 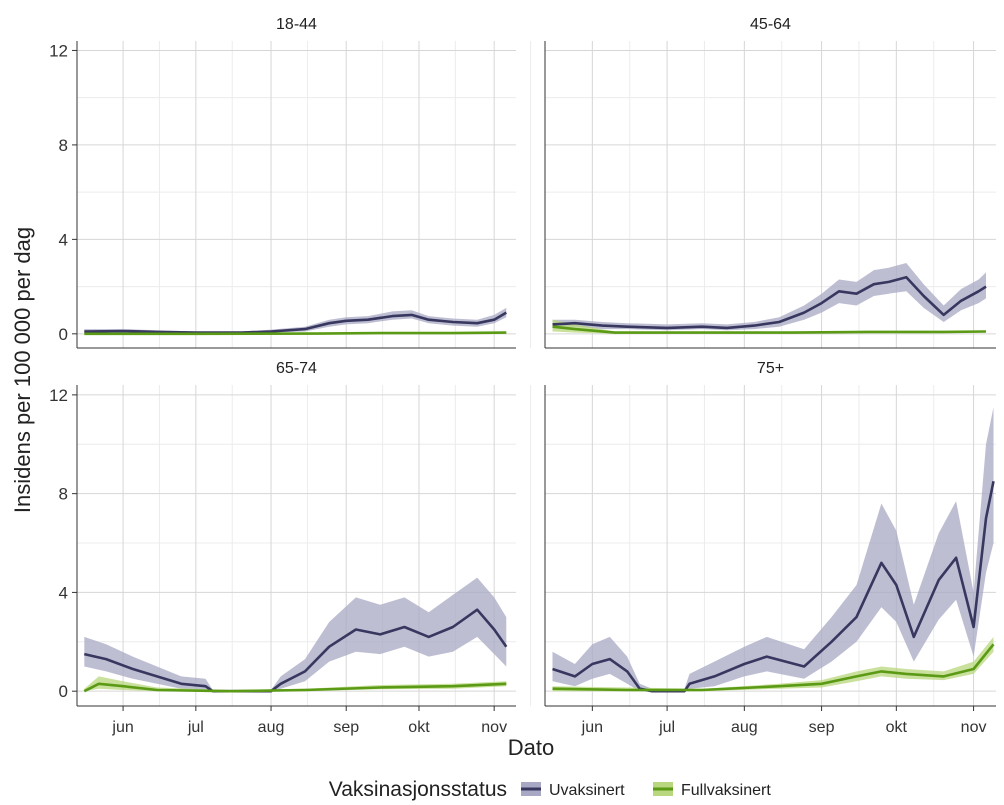 What do you see at coordinates (531, 747) in the screenshot?
I see `x-axis-title: Dato` at bounding box center [531, 747].